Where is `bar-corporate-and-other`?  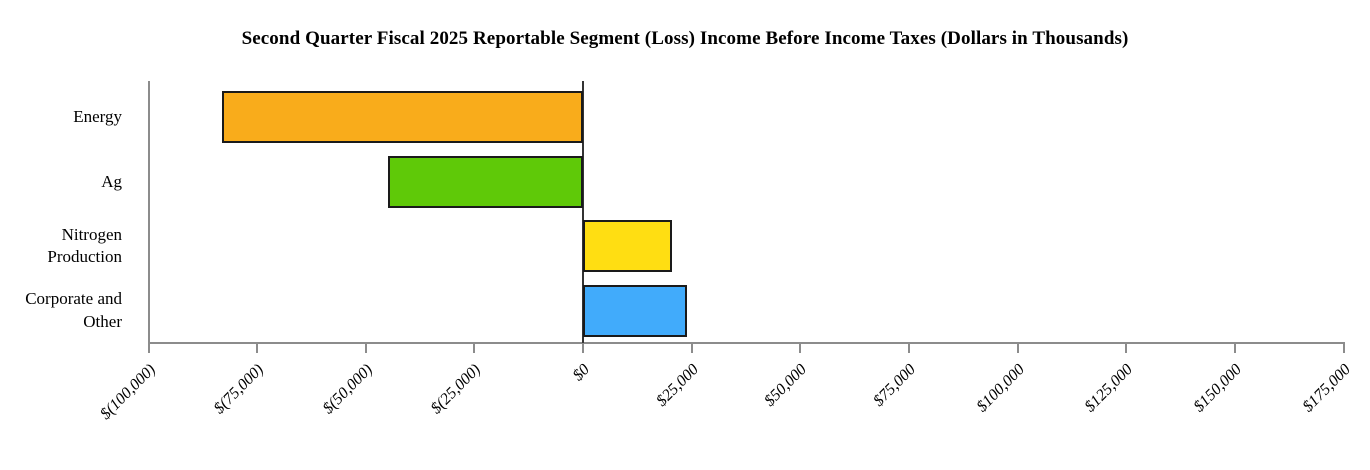
bar-corporate-and-other is located at coordinates (635, 310).